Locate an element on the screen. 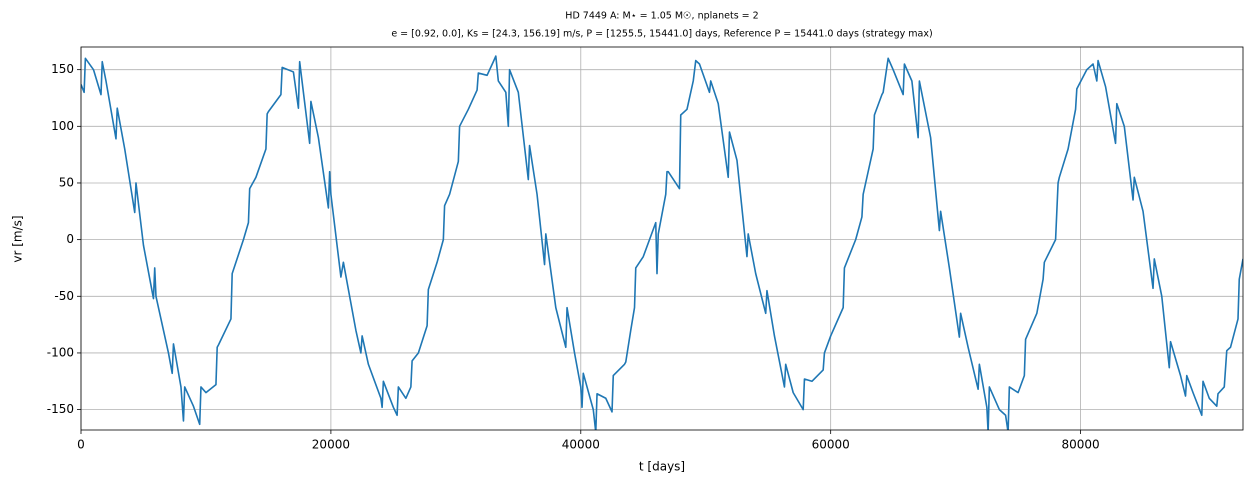 This screenshot has width=1252, height=485. x-tick-label: 40000 is located at coordinates (581, 445).